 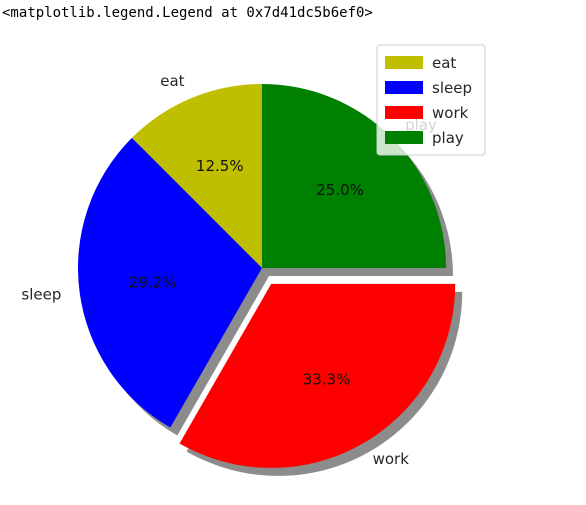 I want to click on pie-slice-eat, so click(x=196, y=176).